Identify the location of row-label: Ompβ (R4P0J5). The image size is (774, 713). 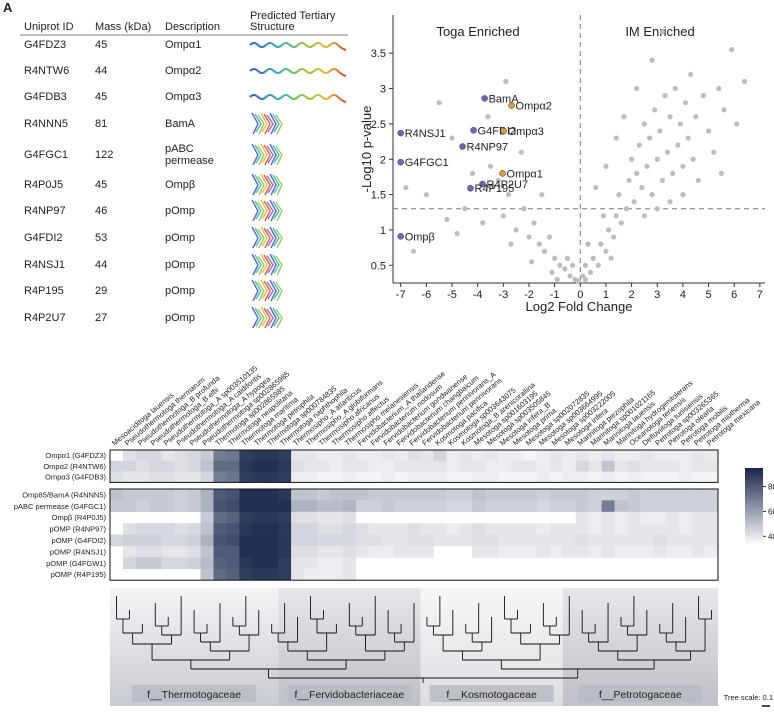
(79, 517).